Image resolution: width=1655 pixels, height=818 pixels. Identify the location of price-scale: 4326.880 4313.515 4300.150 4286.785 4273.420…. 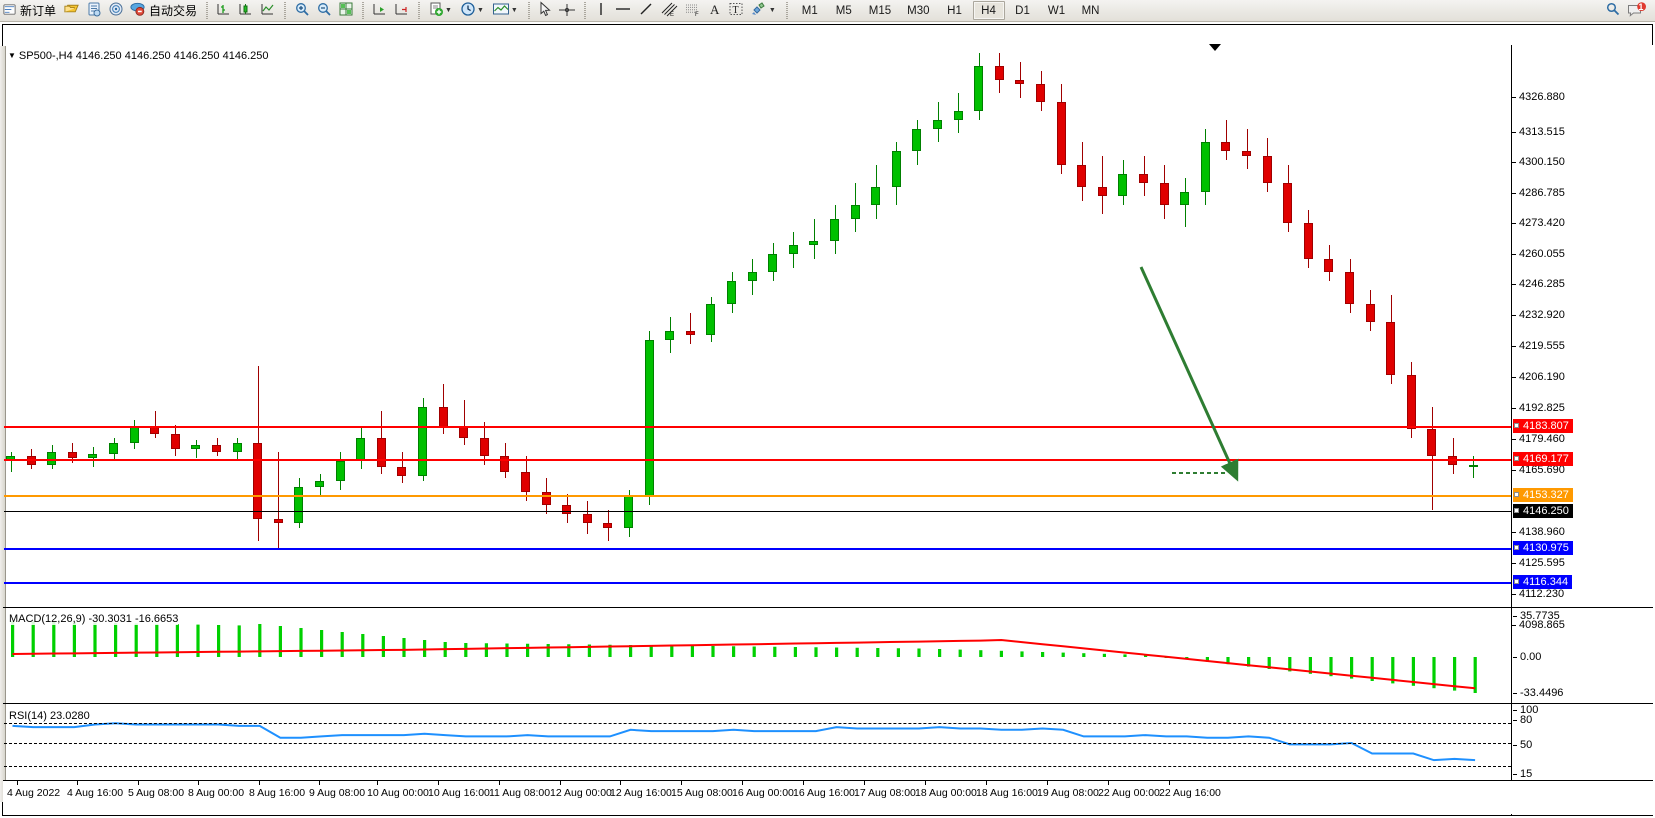
(1582, 430).